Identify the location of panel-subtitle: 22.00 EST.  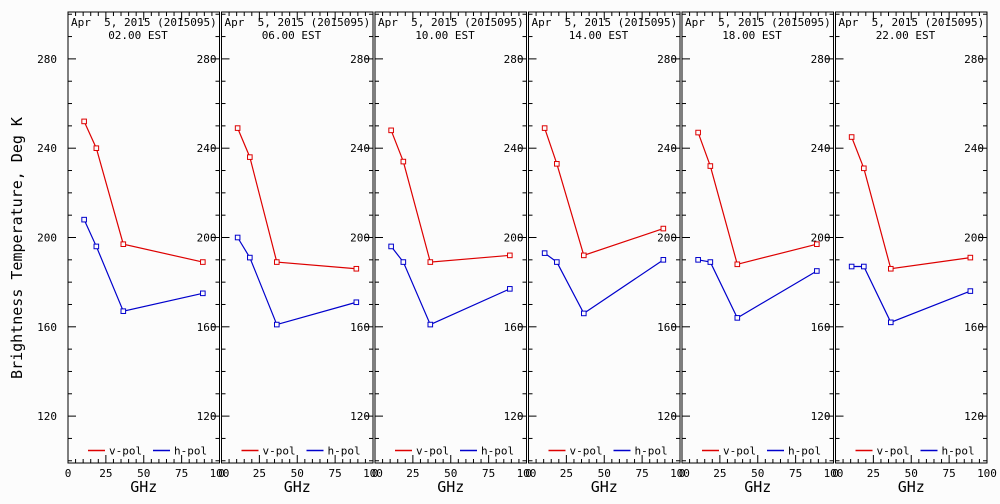
(906, 35).